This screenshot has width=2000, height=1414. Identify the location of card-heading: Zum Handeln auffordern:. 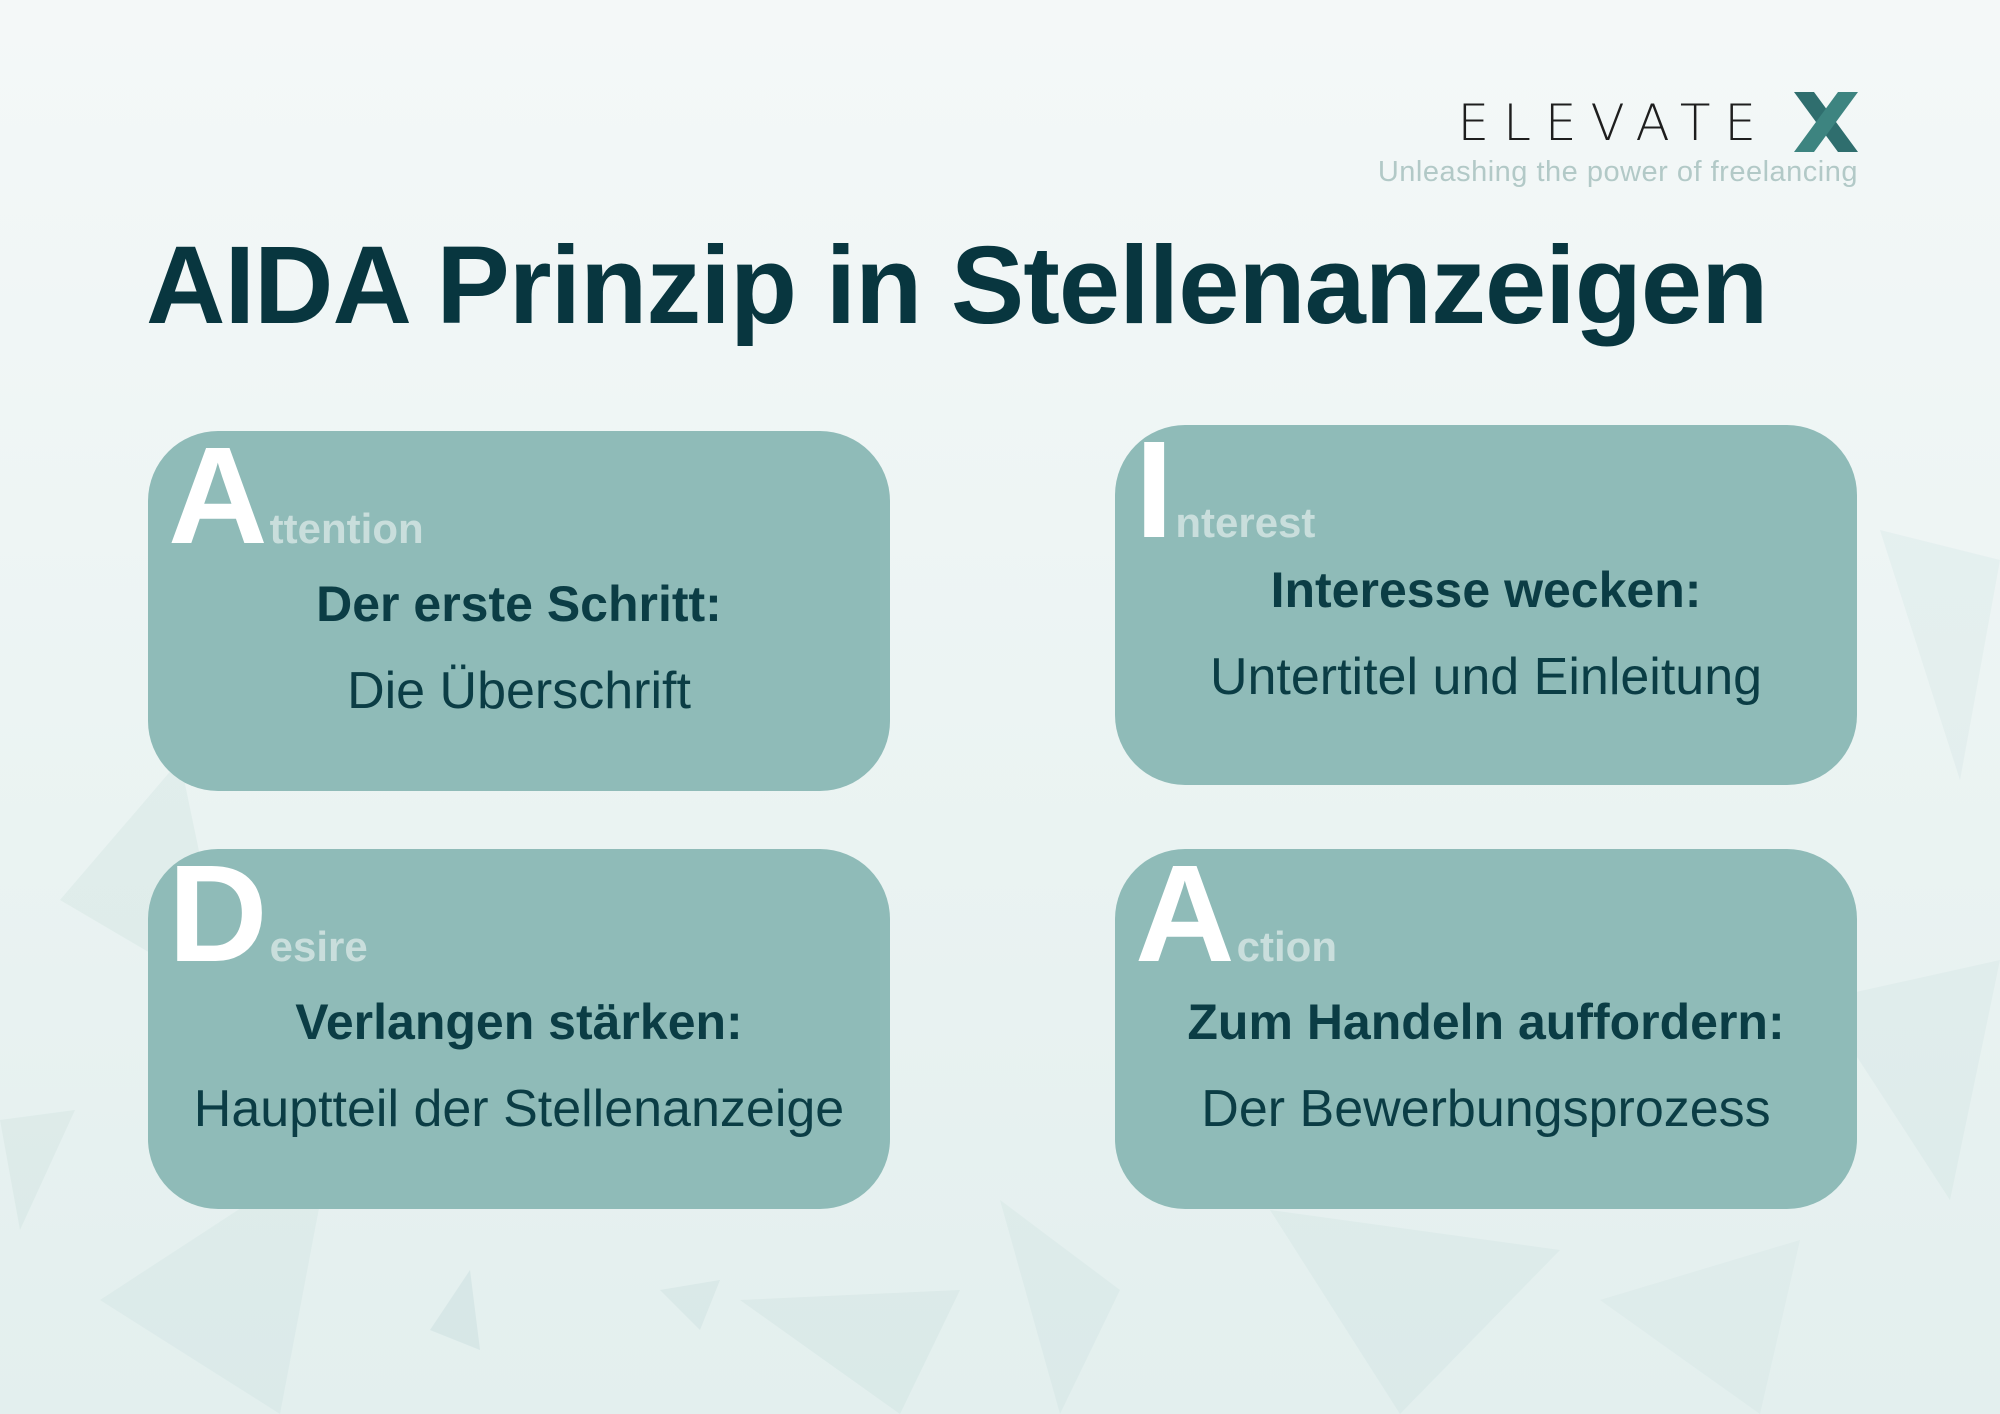
(1486, 1022).